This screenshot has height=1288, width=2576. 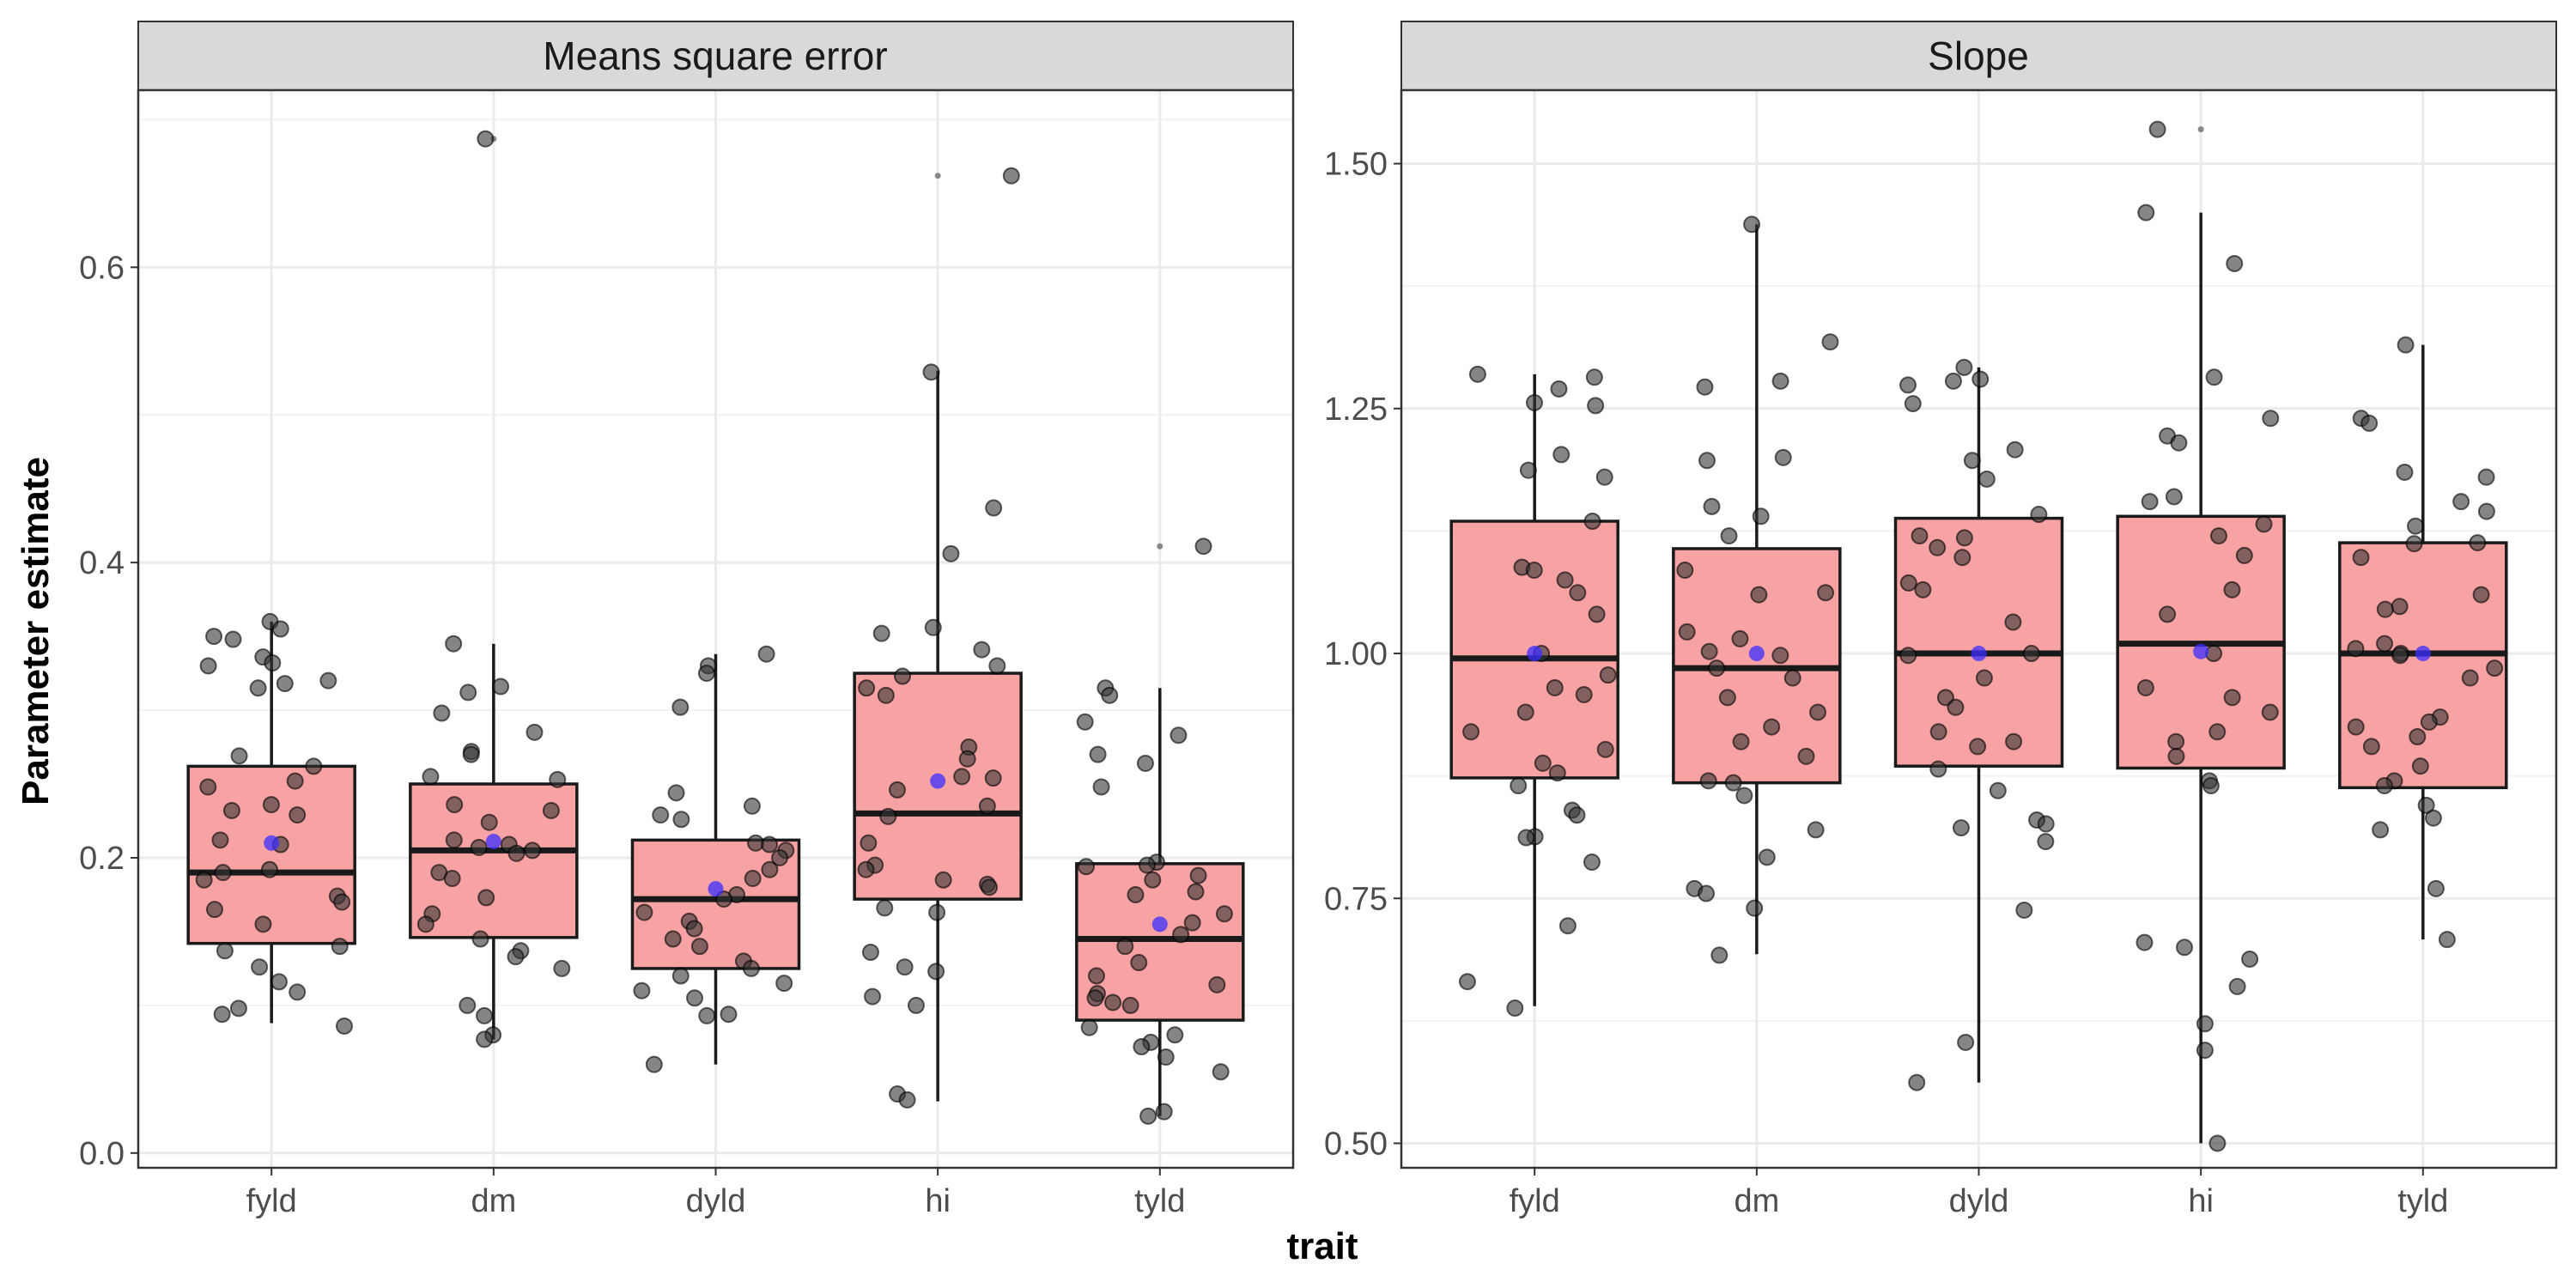 I want to click on y-tick-label: 1.00, so click(x=1356, y=654).